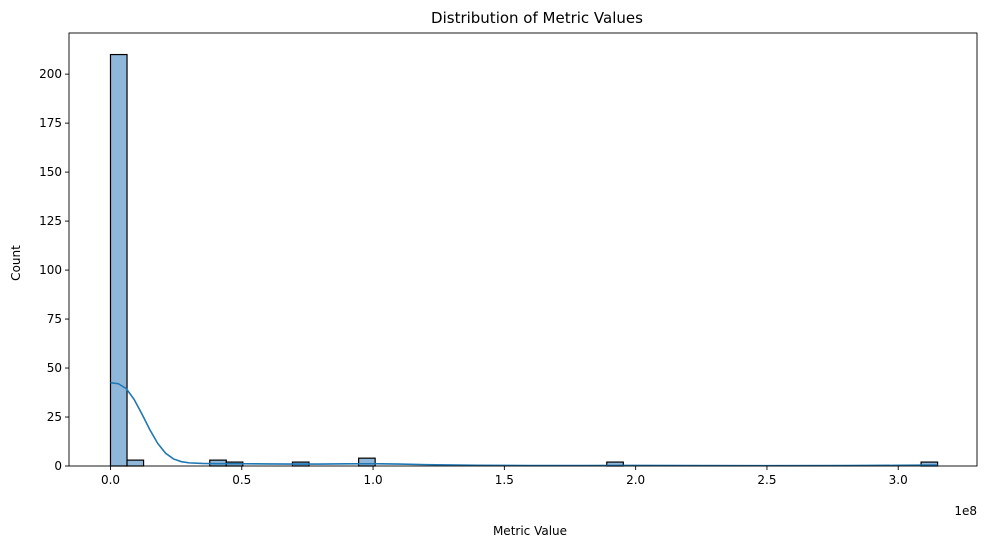 Image resolution: width=1005 pixels, height=547 pixels. Describe the element at coordinates (58, 466) in the screenshot. I see `y-tick-label-0: 0` at that location.